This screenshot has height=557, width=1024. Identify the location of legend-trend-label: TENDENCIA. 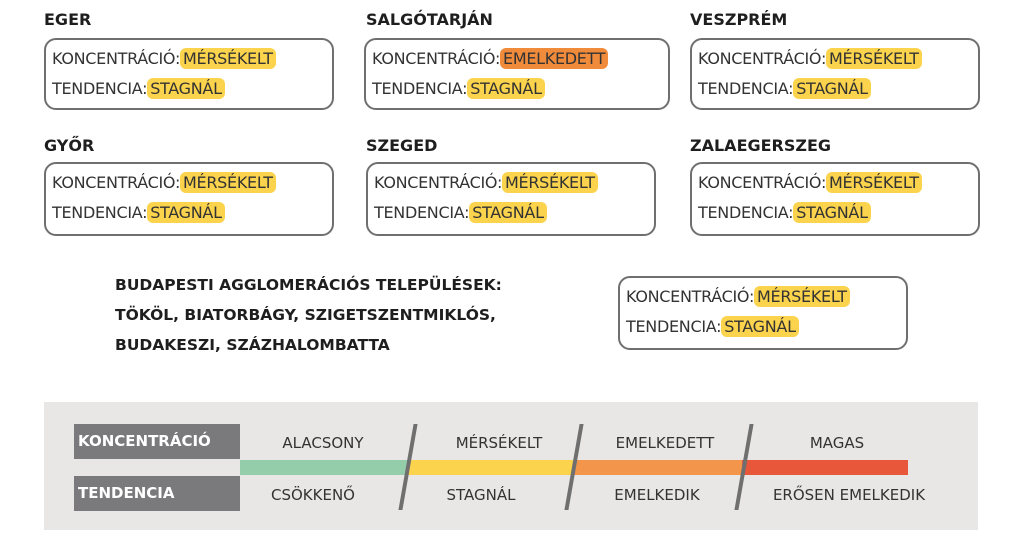
(157, 493).